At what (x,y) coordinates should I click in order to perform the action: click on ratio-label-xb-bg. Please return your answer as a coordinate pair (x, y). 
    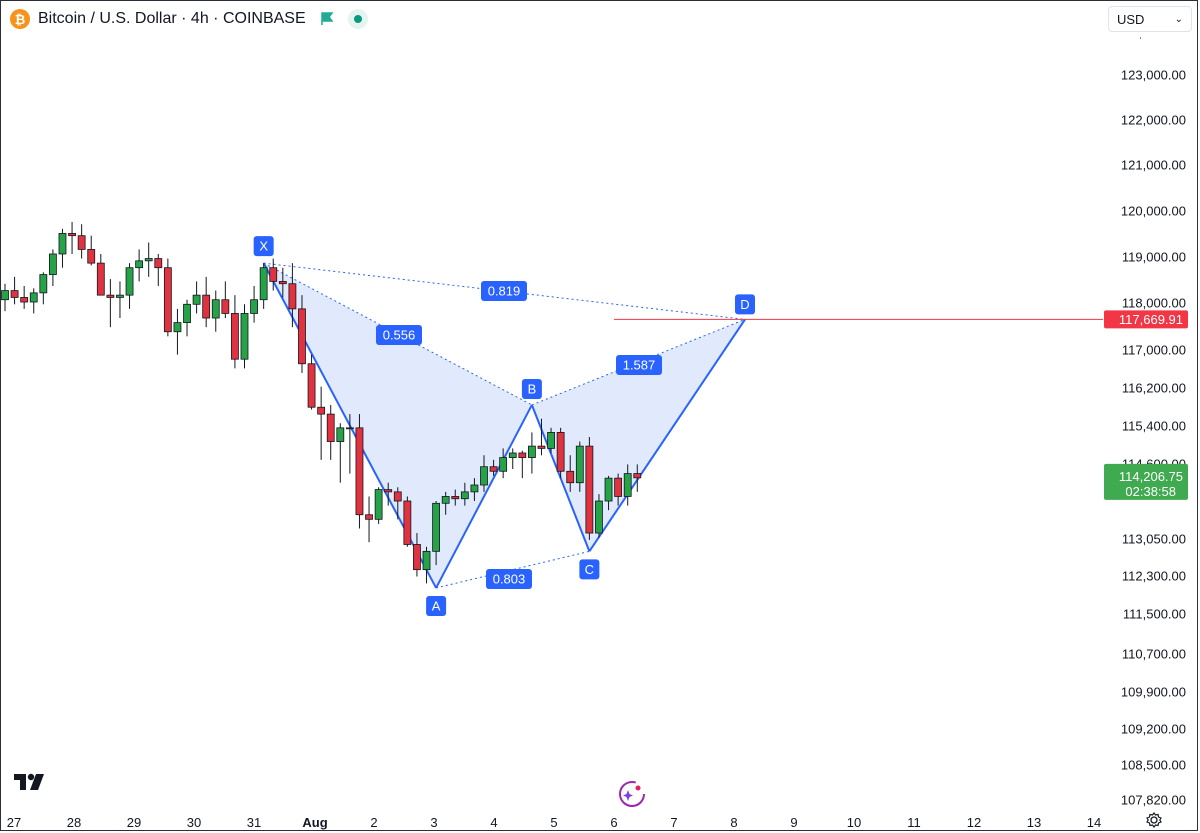
    Looking at the image, I should click on (399, 335).